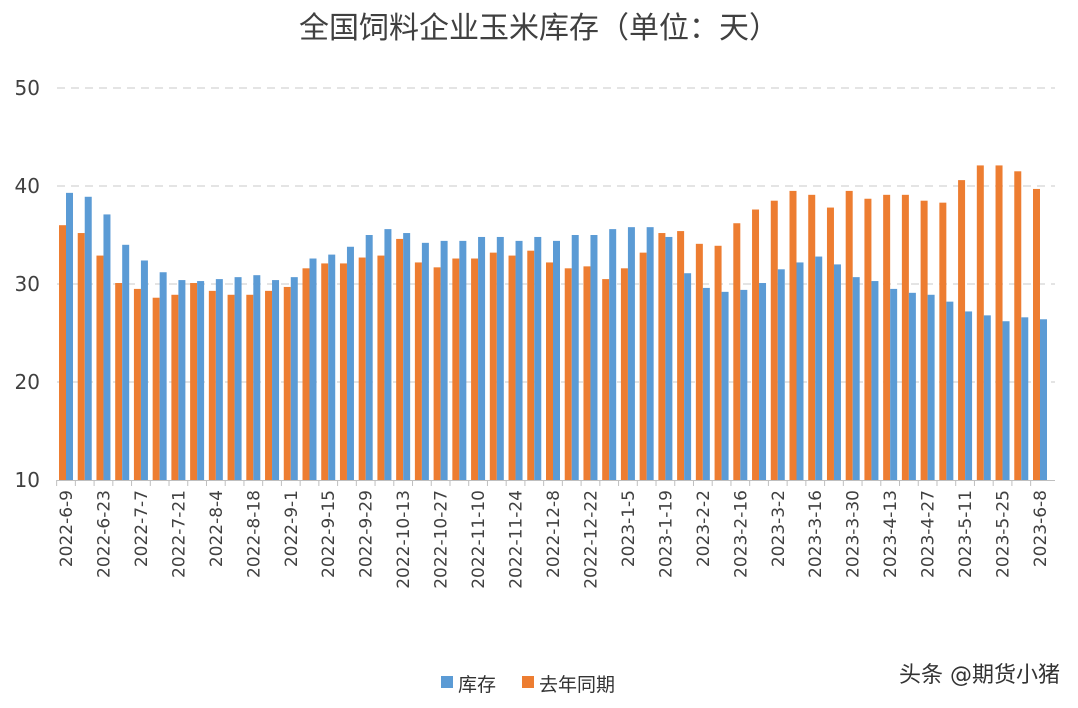 This screenshot has height=708, width=1078. Describe the element at coordinates (666, 534) in the screenshot. I see `x-tick-label: 2023-1-19` at that location.